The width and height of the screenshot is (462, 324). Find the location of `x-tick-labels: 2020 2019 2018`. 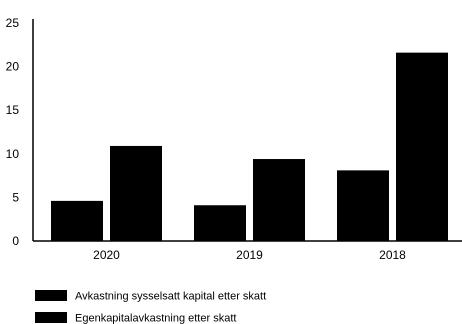

x-tick-labels: 2020 2019 2018 is located at coordinates (249, 255).